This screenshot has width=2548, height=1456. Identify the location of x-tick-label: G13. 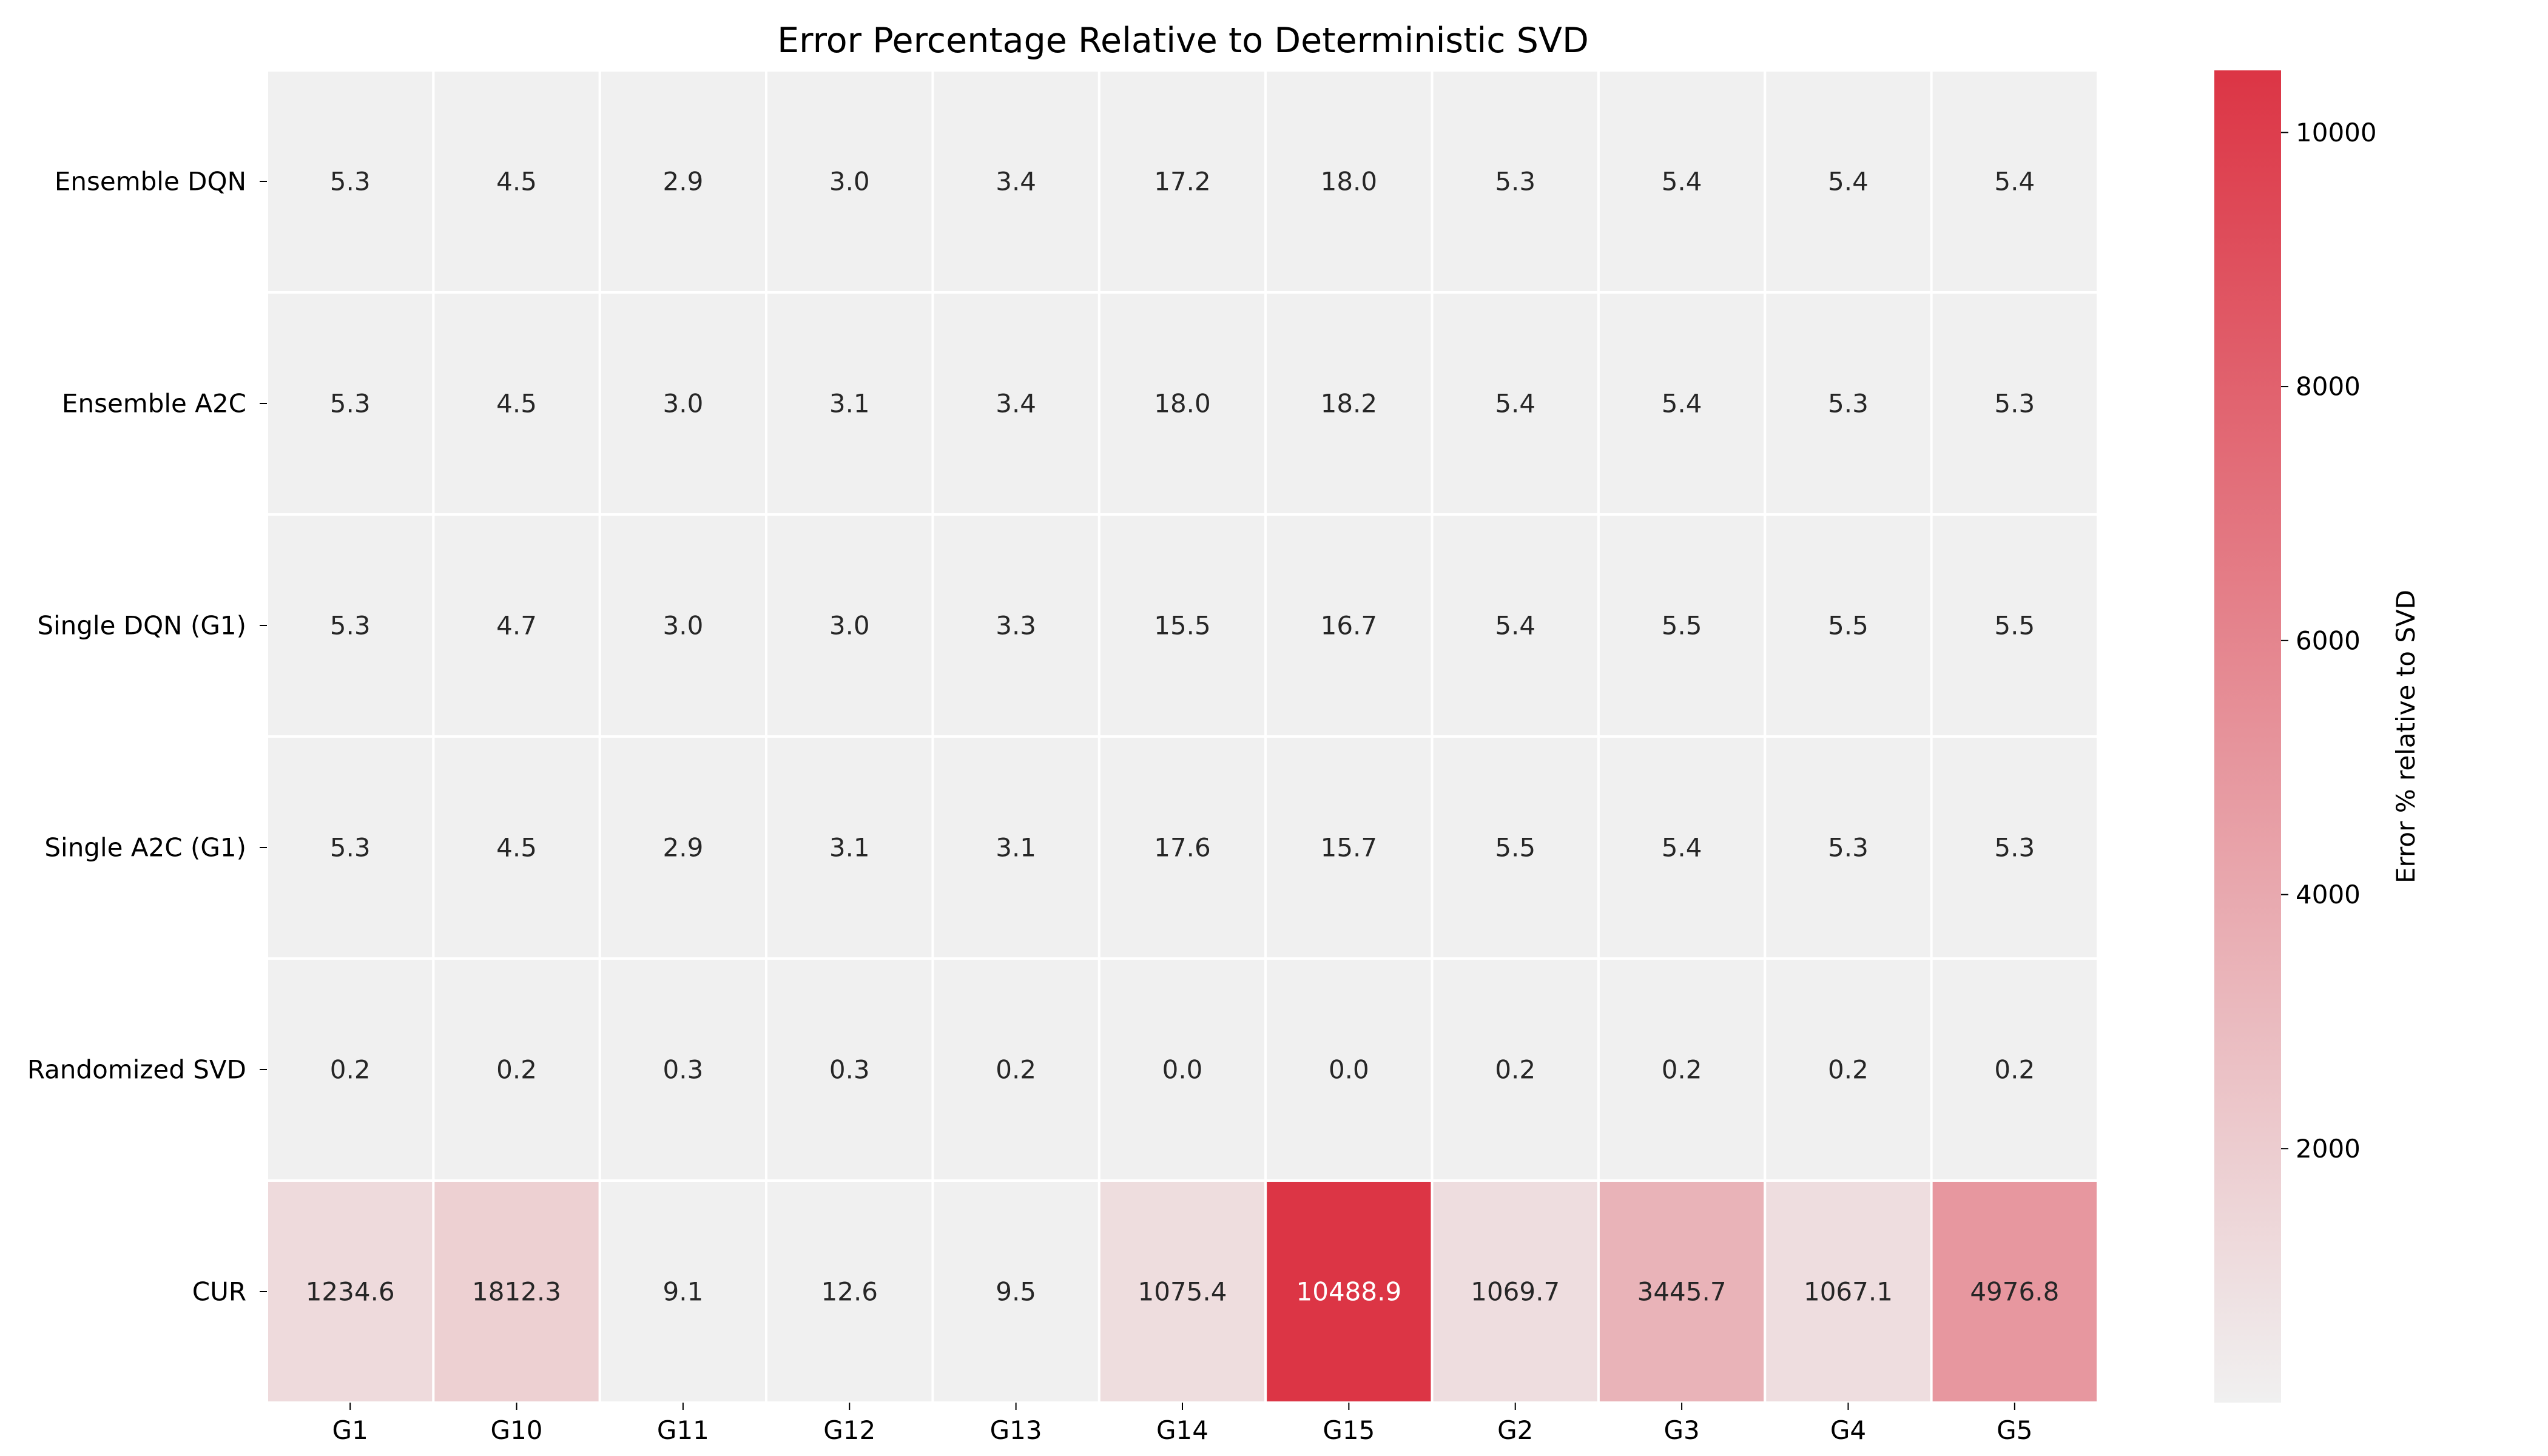
(1016, 1430).